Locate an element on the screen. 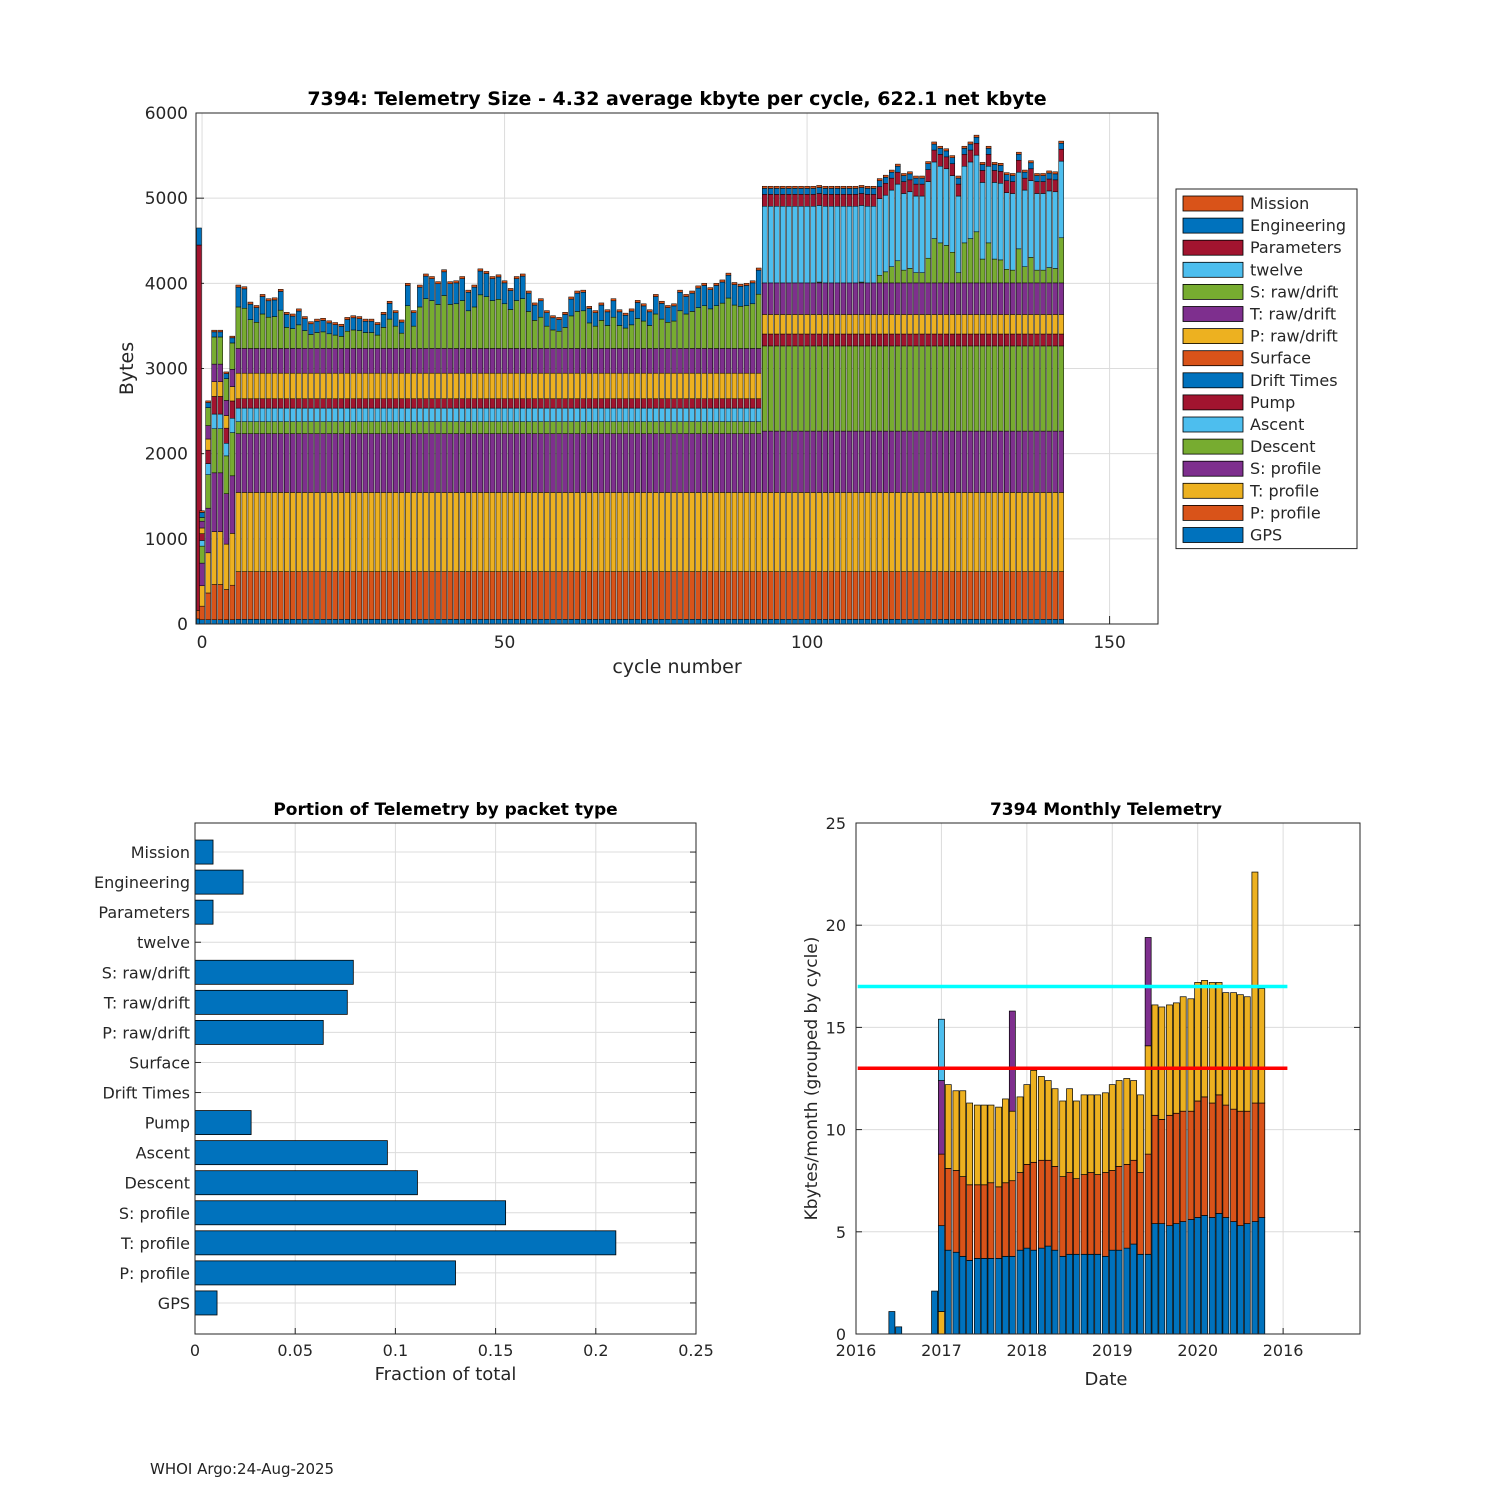  x-tick-label: 100 is located at coordinates (807, 643).